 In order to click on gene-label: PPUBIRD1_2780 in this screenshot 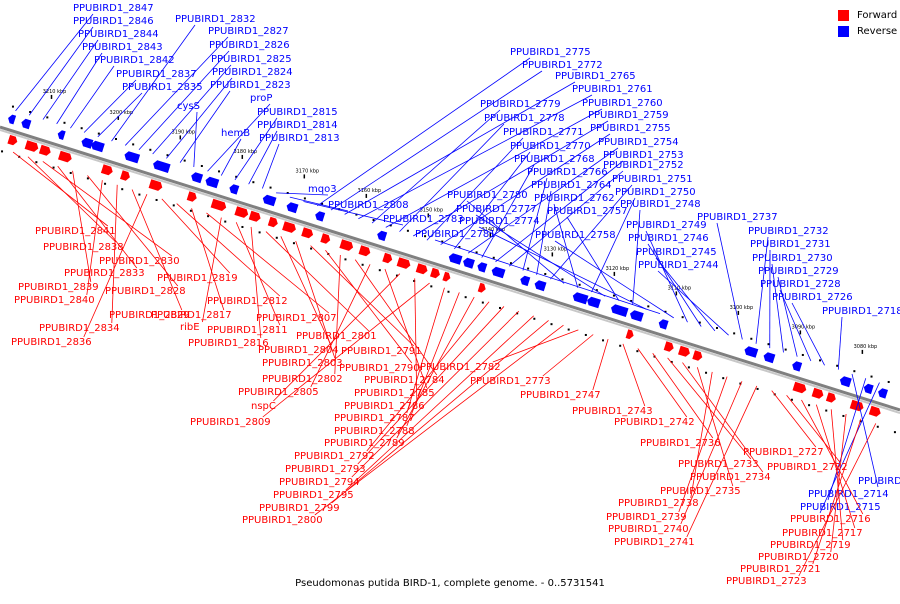, I will do `click(487, 195)`.